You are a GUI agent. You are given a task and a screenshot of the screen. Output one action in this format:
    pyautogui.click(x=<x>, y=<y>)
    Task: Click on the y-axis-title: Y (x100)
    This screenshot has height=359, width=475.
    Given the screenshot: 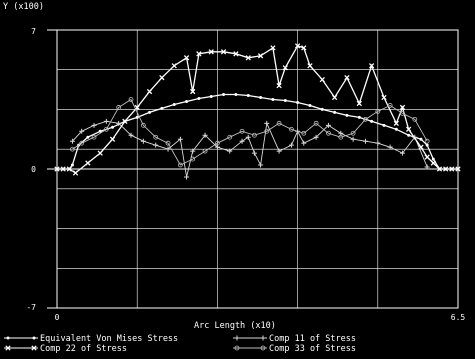 What is the action you would take?
    pyautogui.click(x=23, y=7)
    